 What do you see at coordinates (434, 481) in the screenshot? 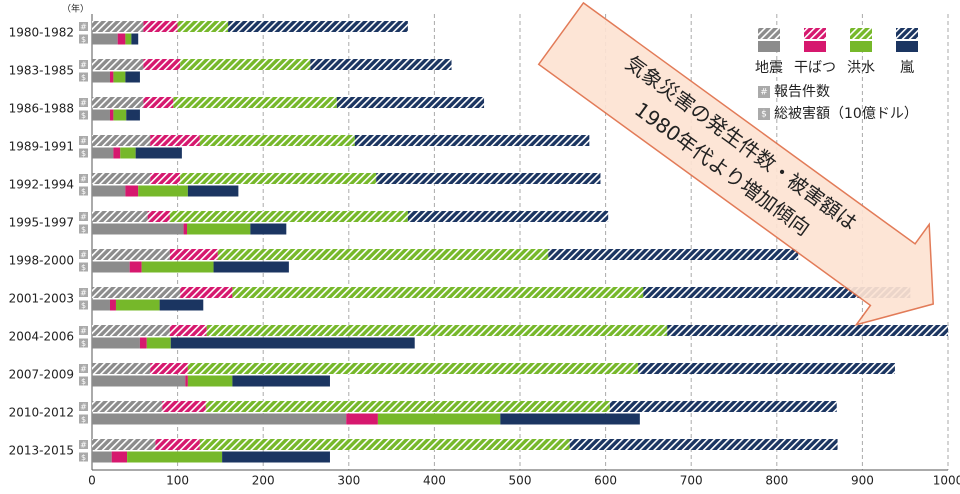
I see `x-tick-label: 400` at bounding box center [434, 481].